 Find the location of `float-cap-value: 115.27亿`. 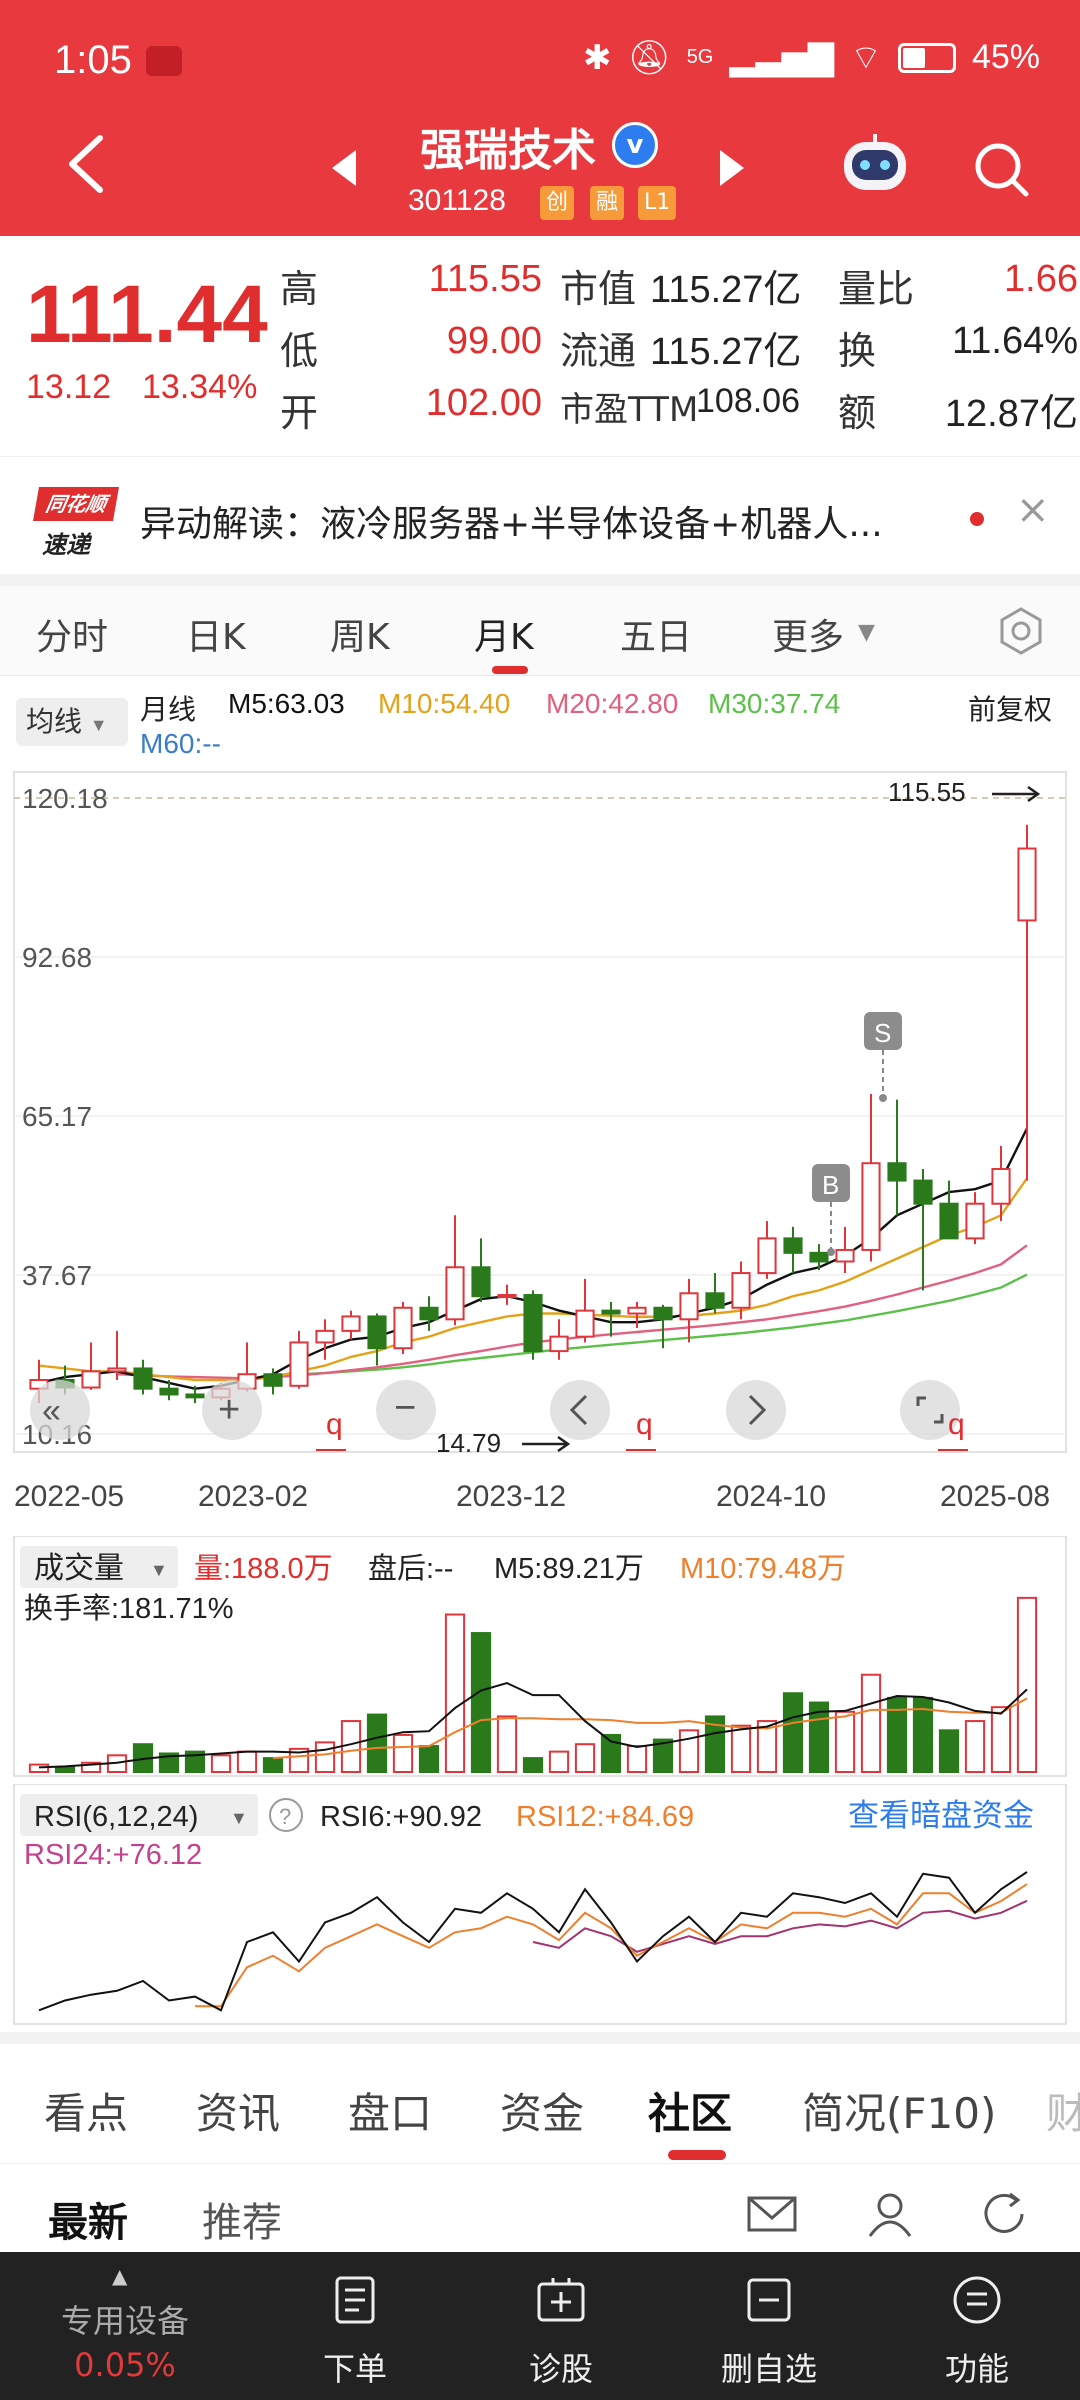

float-cap-value: 115.27亿 is located at coordinates (726, 352).